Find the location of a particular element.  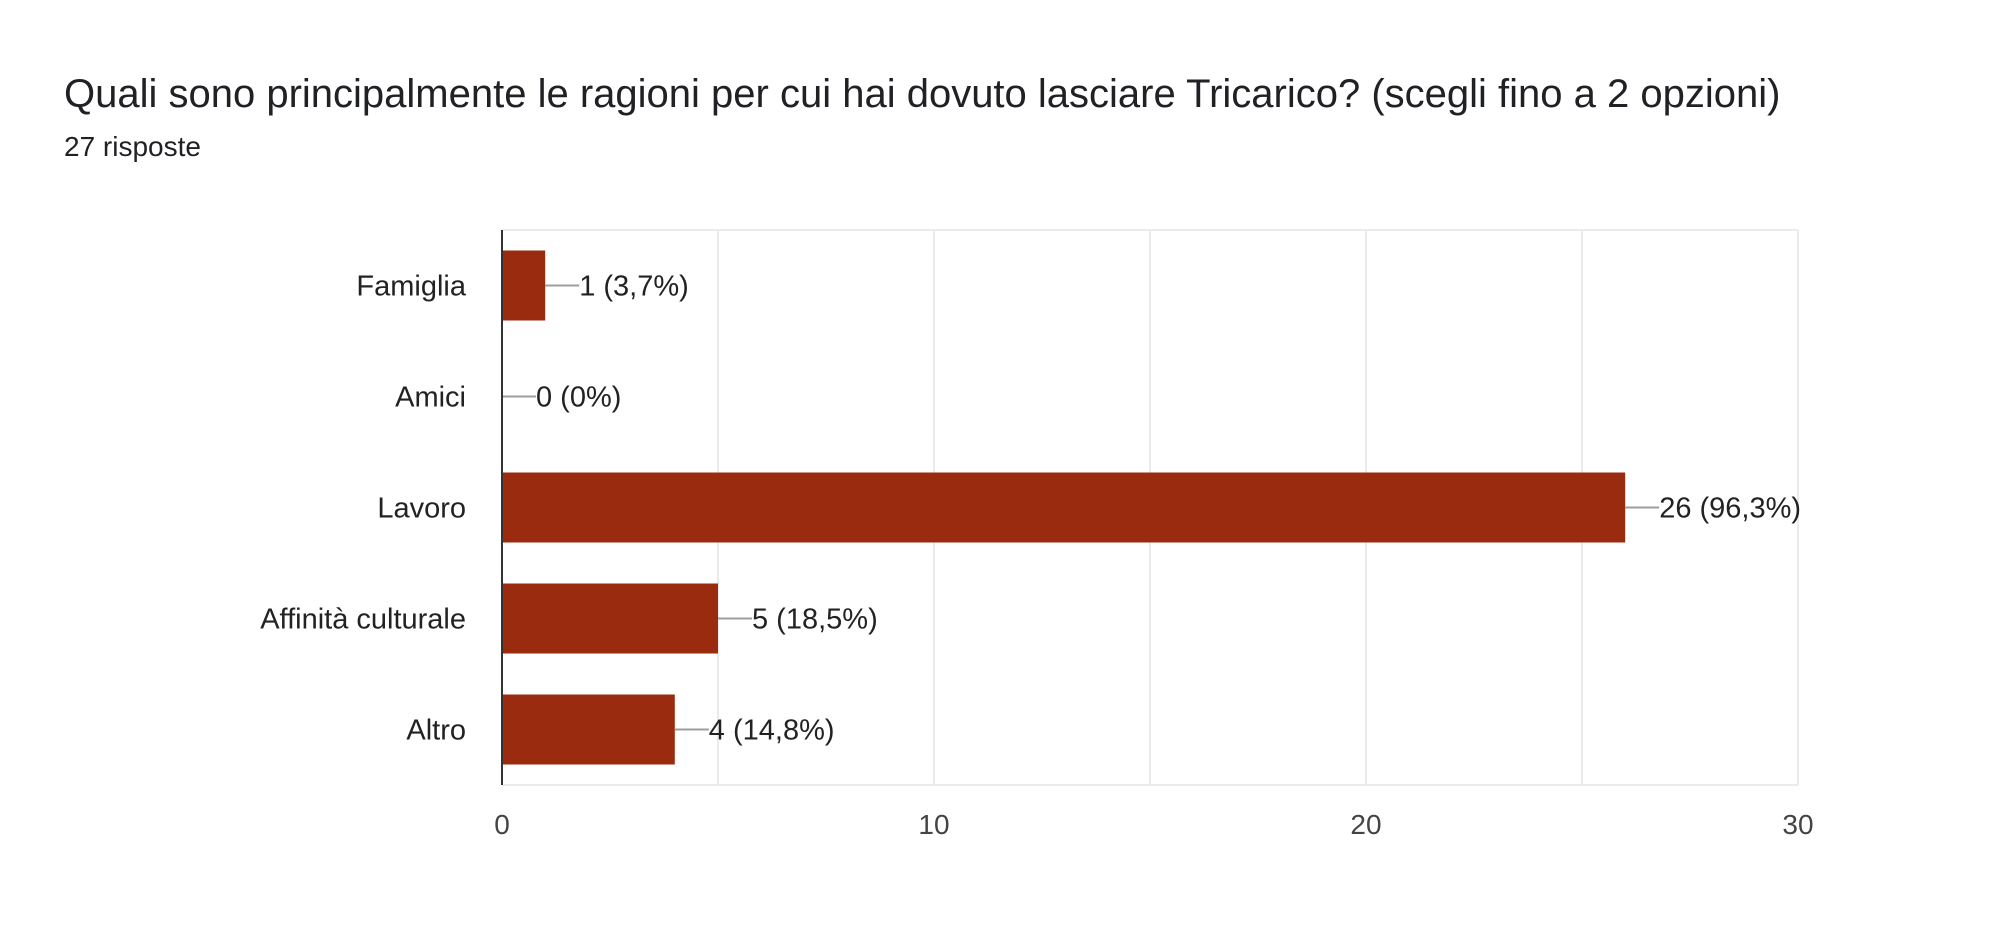

x-tick-label: 0 is located at coordinates (502, 824).